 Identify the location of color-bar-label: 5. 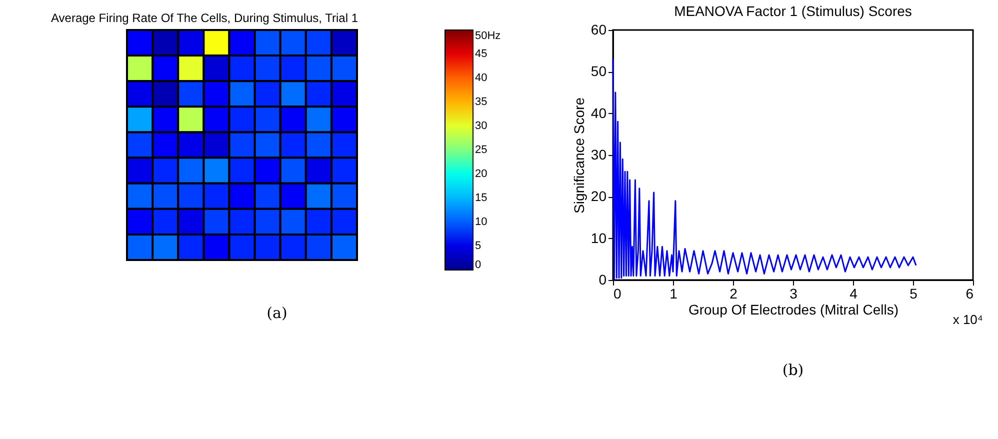
(478, 246).